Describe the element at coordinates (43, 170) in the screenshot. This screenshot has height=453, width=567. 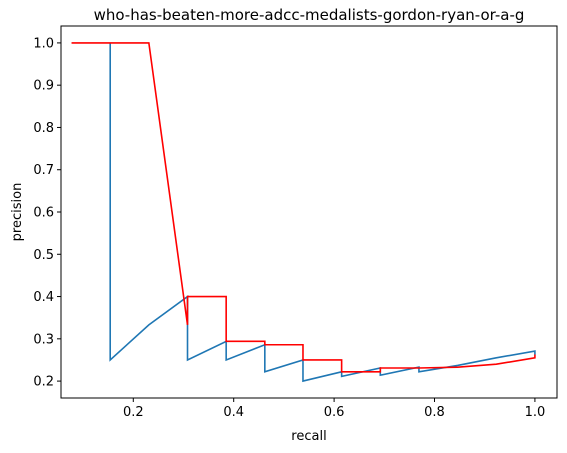
I see `y-tick-label: 0.7` at that location.